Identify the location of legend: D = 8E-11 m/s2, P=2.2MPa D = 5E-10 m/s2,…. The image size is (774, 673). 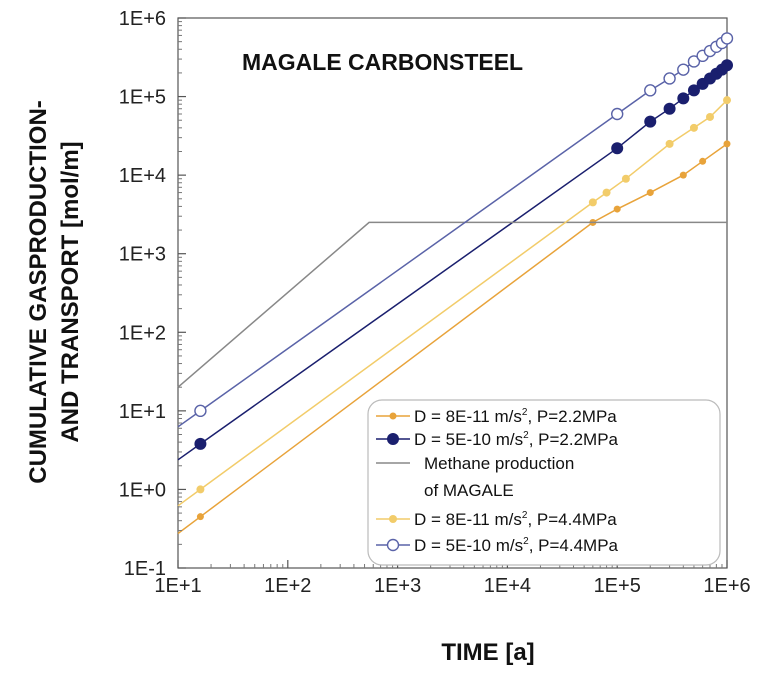
(544, 482).